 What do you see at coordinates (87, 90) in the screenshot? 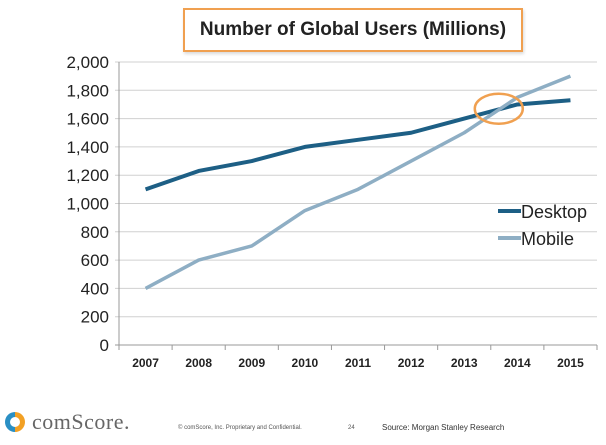
I see `y-tick-label: 1,800` at bounding box center [87, 90].